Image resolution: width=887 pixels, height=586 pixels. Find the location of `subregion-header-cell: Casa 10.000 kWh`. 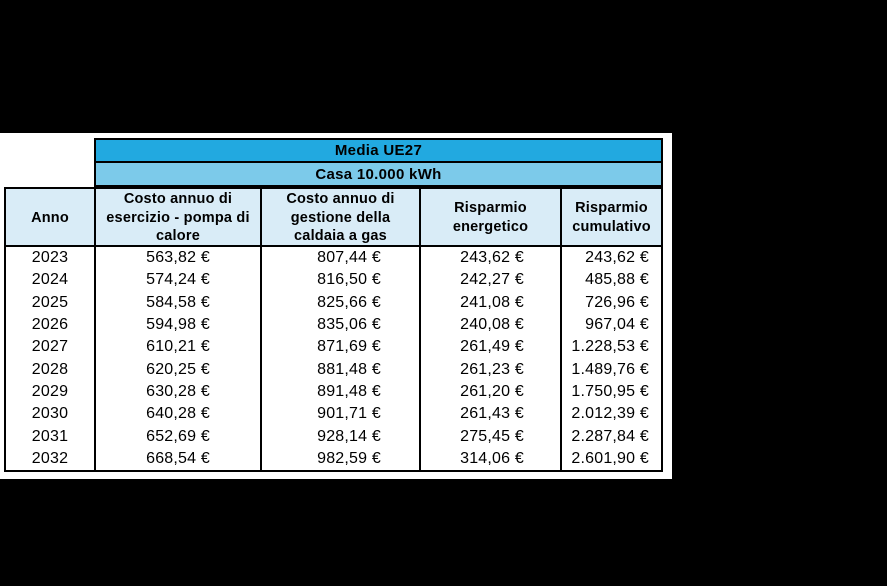

subregion-header-cell: Casa 10.000 kWh is located at coordinates (378, 175).